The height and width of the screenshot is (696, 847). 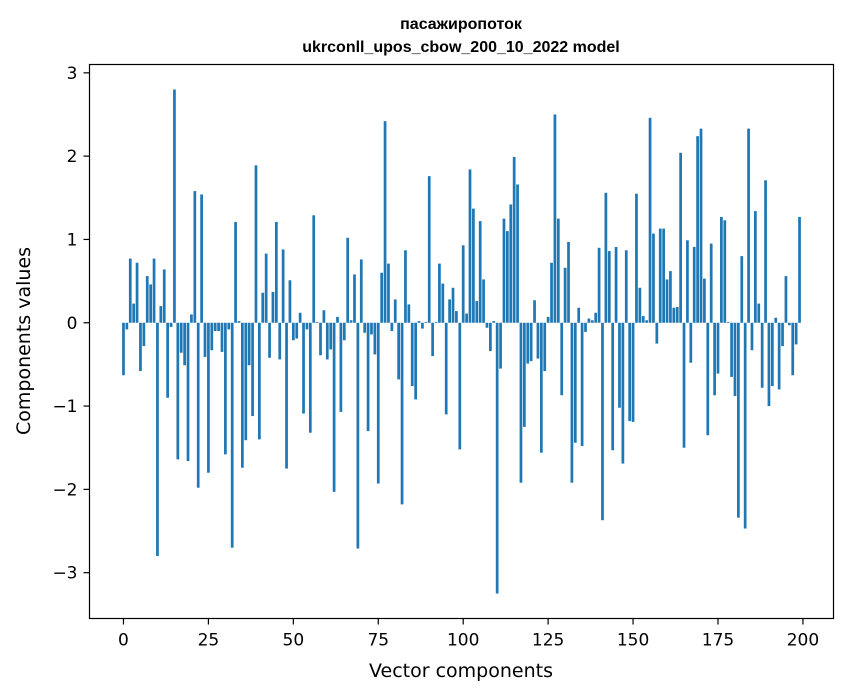 What do you see at coordinates (71, 324) in the screenshot?
I see `y-axis: −3 −2 −1 0 1 2 3` at bounding box center [71, 324].